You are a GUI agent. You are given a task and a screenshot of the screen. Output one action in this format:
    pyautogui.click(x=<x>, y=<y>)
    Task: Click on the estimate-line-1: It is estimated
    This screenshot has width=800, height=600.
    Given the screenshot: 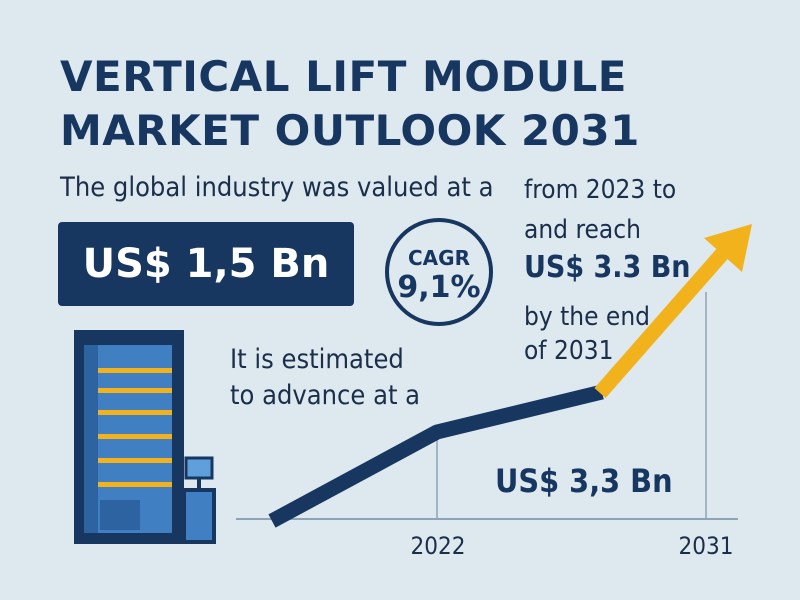 What is the action you would take?
    pyautogui.click(x=317, y=359)
    